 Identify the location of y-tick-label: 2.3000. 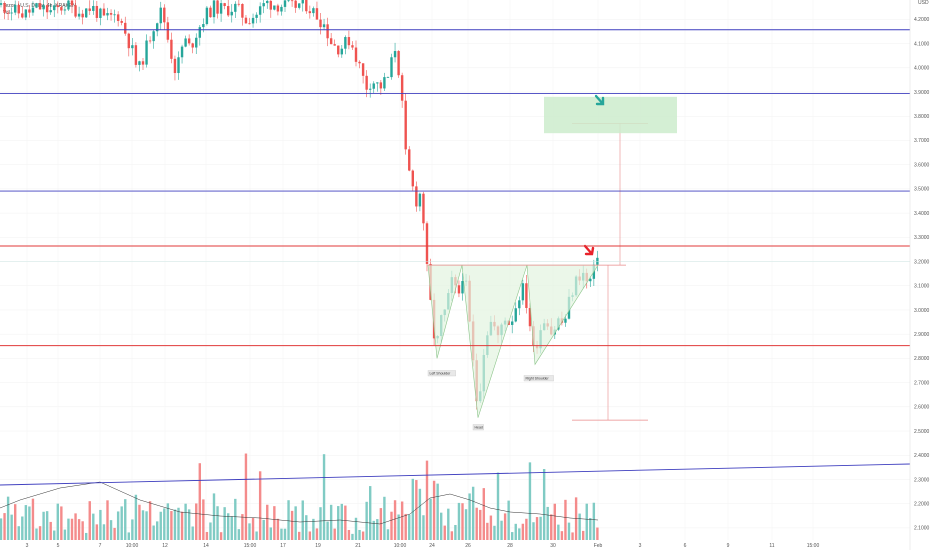
(922, 480).